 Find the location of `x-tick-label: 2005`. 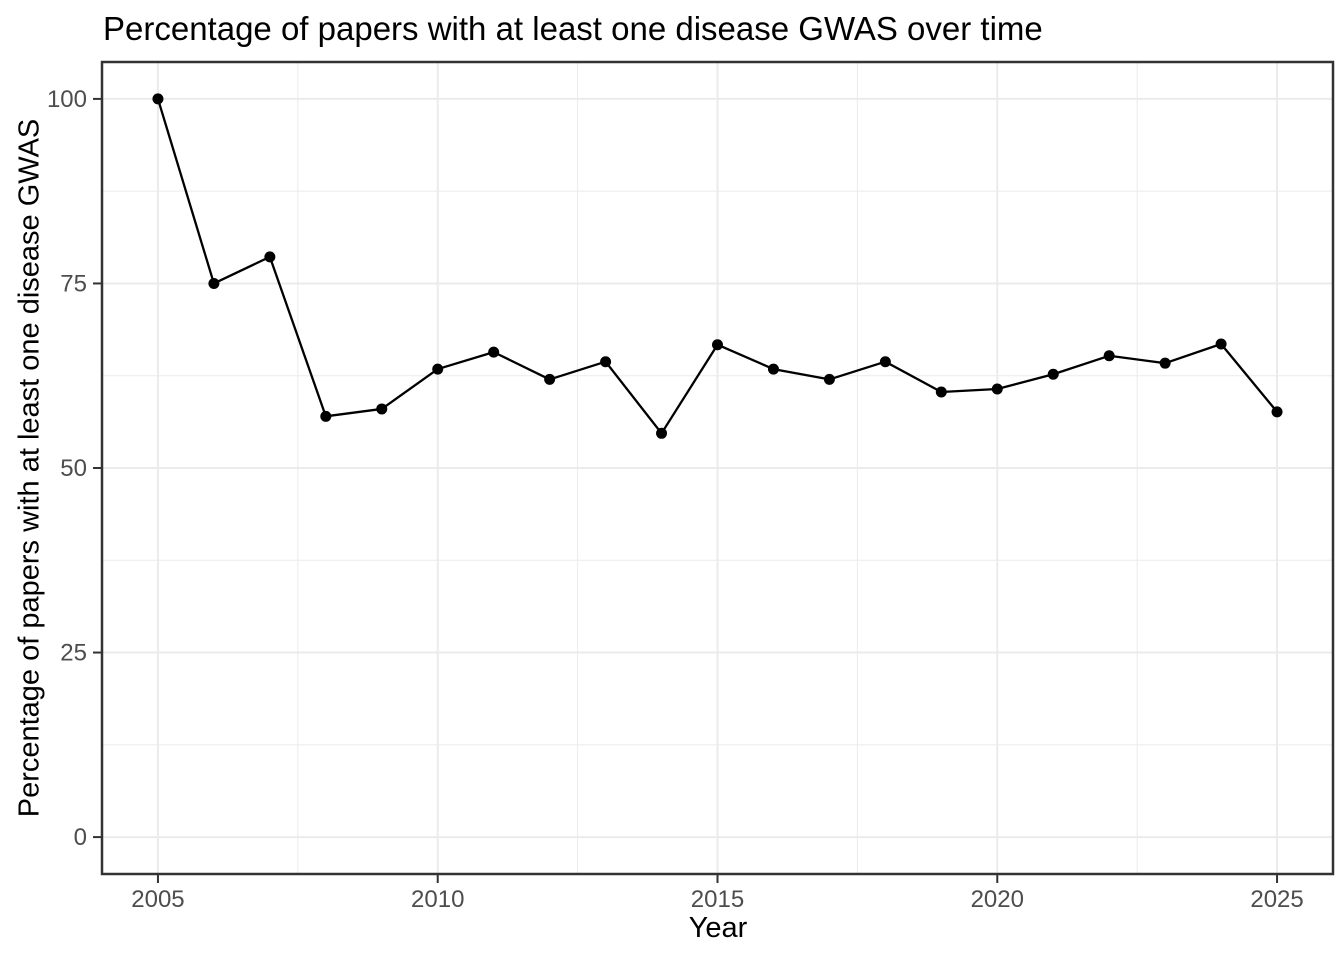

x-tick-label: 2005 is located at coordinates (157, 899).